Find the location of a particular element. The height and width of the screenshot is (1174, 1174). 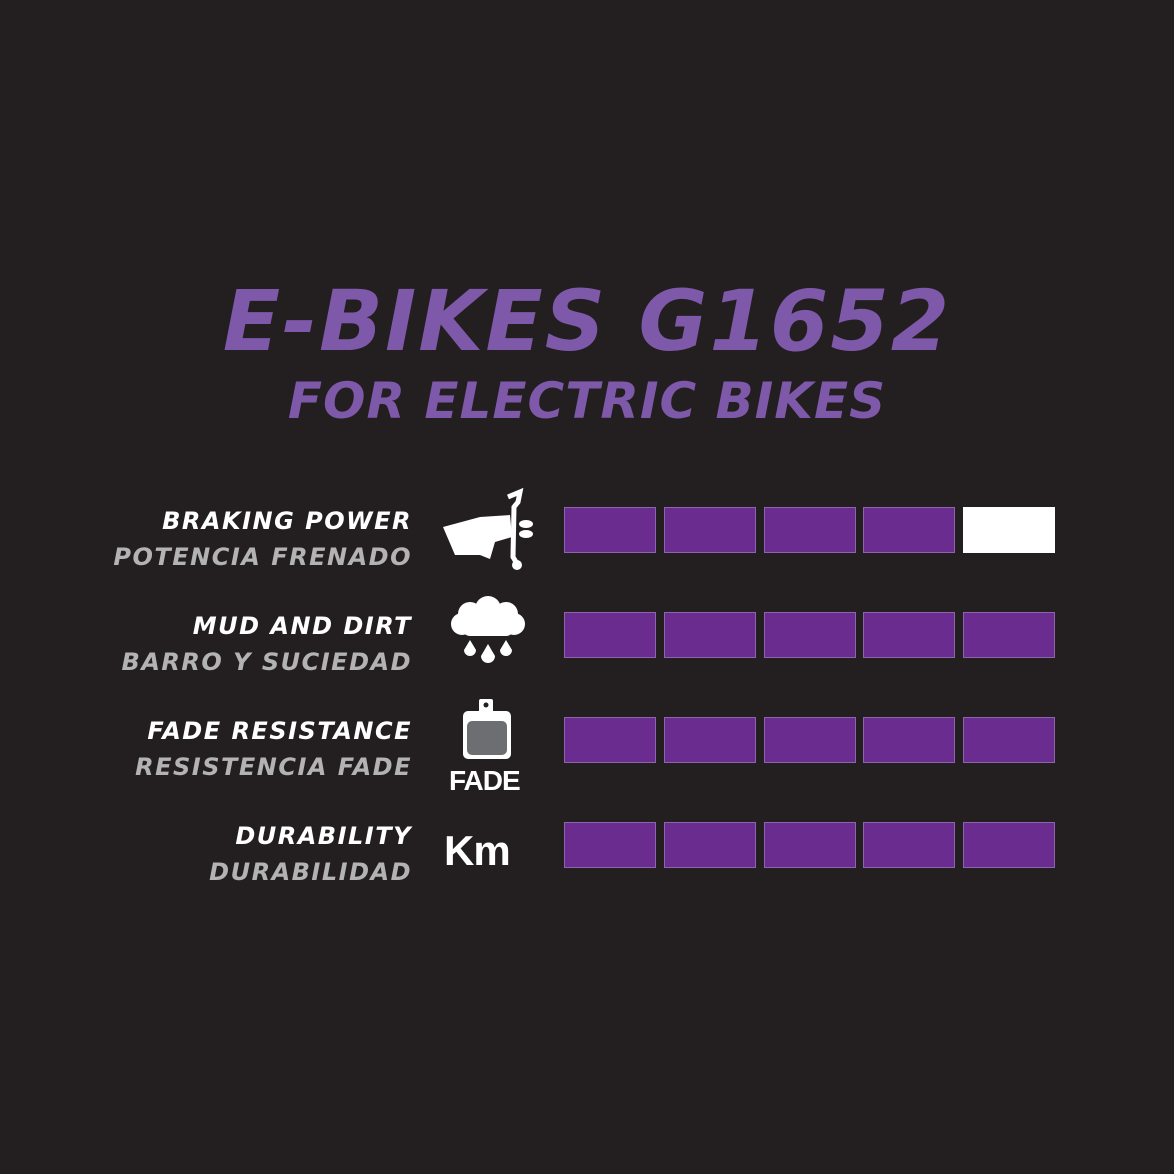

label-en: BRAKING POWER is located at coordinates (287, 521).